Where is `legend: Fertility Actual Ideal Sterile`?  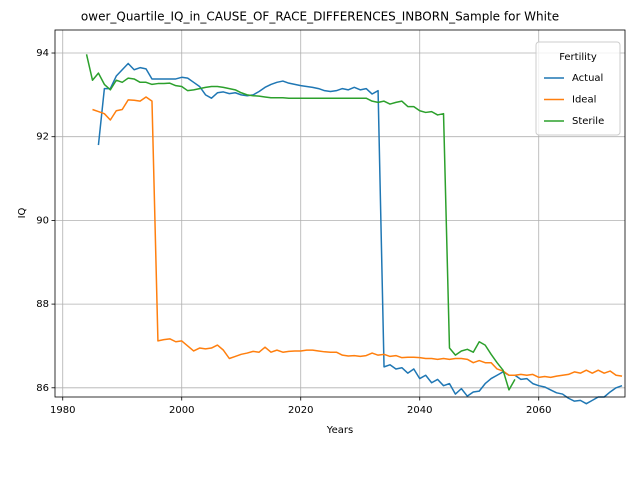
legend: Fertility Actual Ideal Sterile is located at coordinates (578, 88).